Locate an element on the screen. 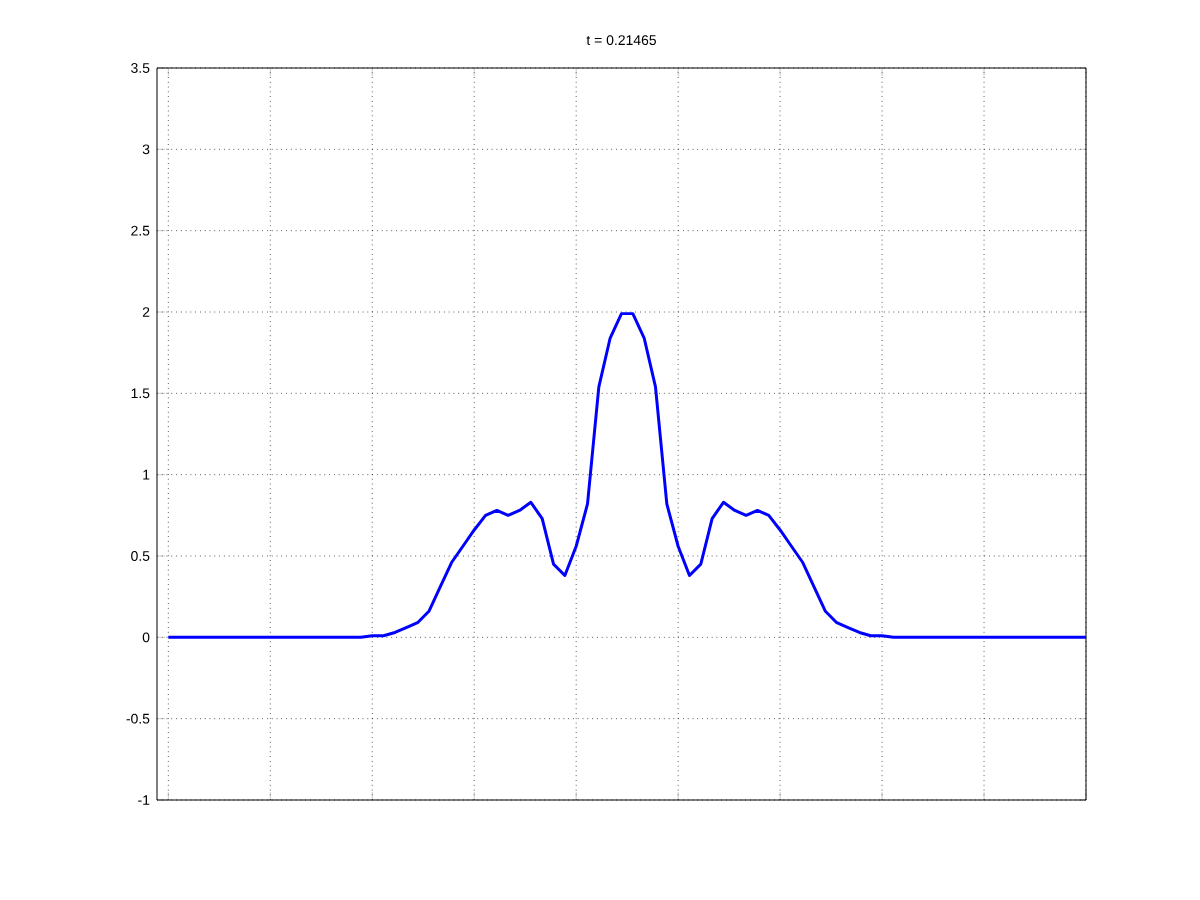  y-tick-label: 1 is located at coordinates (146, 474).